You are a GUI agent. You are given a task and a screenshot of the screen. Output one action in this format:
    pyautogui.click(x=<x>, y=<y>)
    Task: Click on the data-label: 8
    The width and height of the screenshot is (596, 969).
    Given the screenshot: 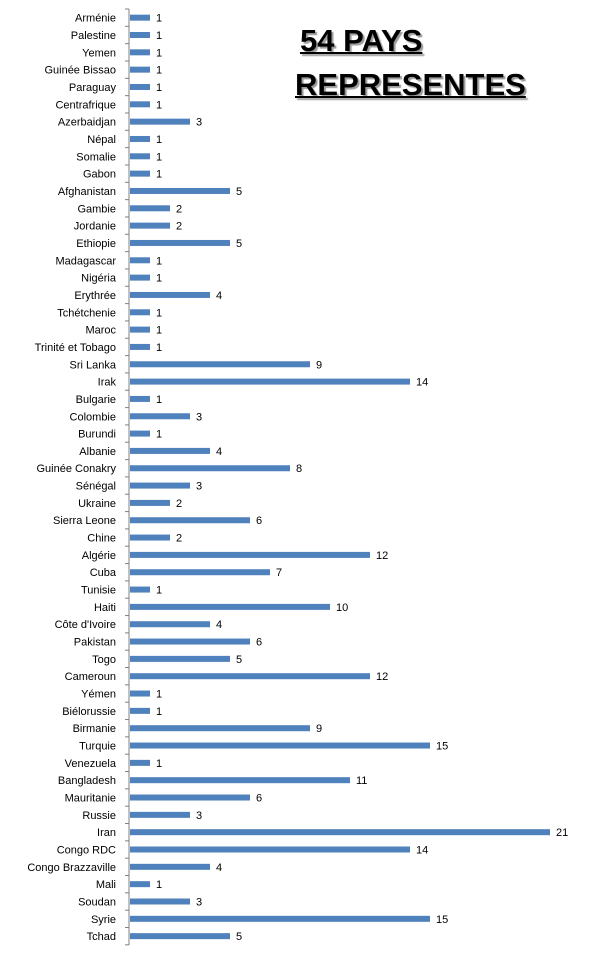 What is the action you would take?
    pyautogui.click(x=299, y=469)
    